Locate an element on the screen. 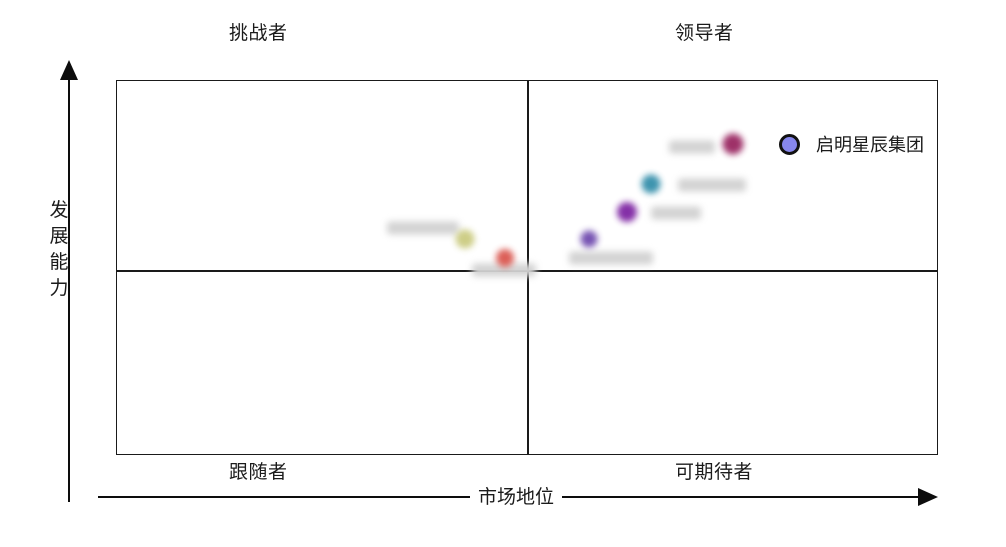 Image resolution: width=1006 pixels, height=547 pixels. x-axis-title: 市场地位 is located at coordinates (516, 498).